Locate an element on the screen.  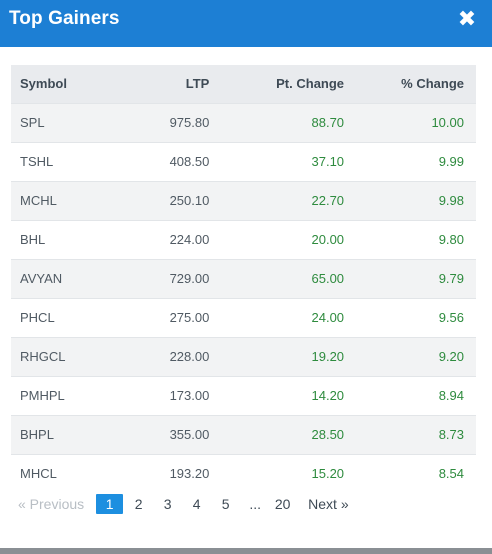
cell-ltp: 275.00 is located at coordinates (189, 317).